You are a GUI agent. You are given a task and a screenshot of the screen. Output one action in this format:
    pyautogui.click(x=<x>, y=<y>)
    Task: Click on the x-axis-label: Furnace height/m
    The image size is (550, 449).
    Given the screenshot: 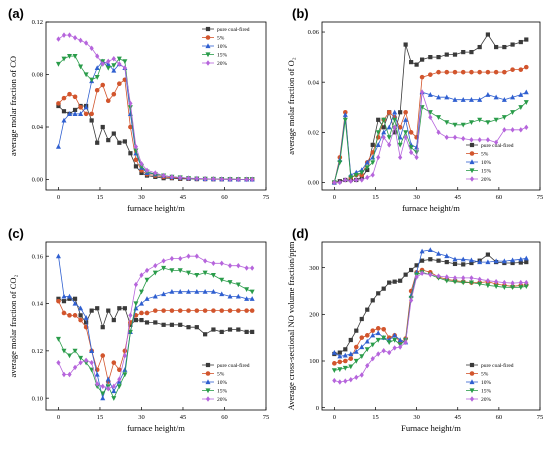 What is the action you would take?
    pyautogui.click(x=431, y=428)
    